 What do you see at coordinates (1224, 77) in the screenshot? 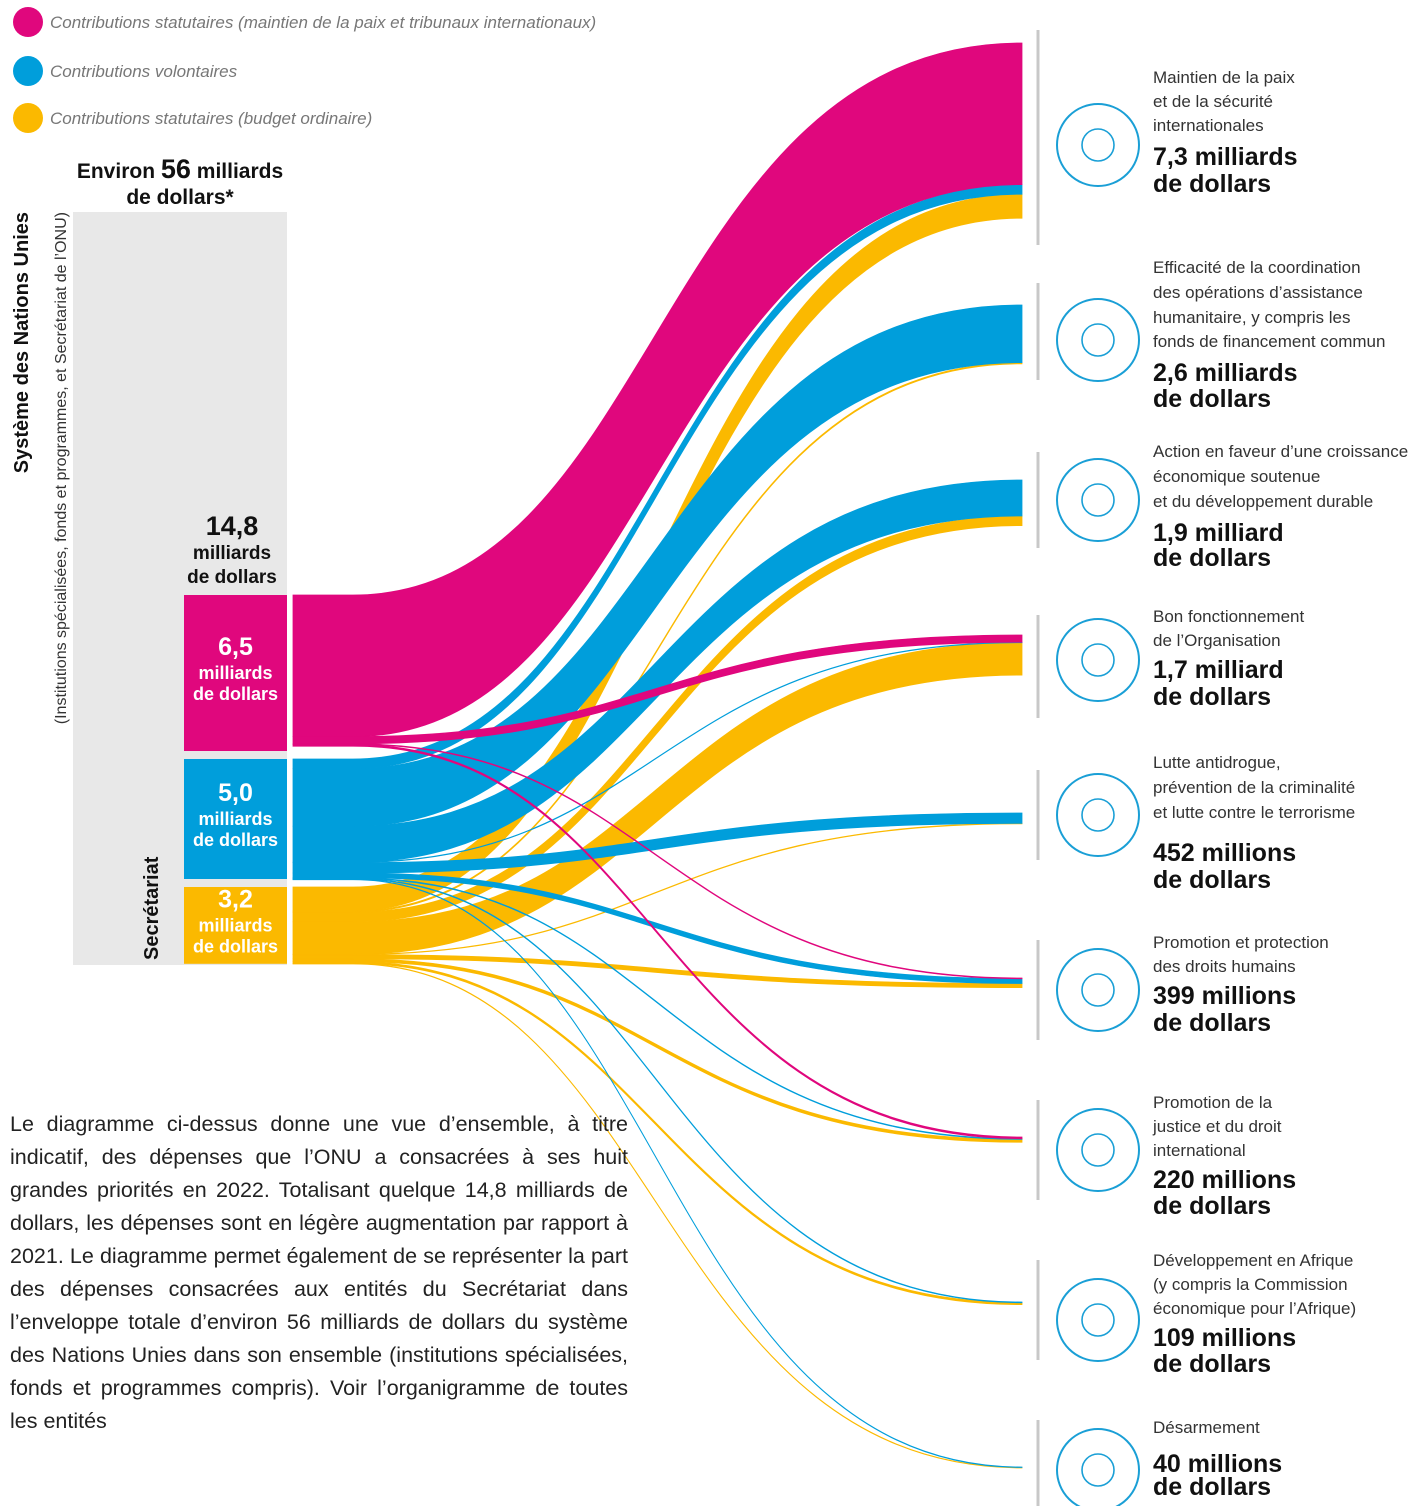
I see `target-label: Maintien de la paix` at bounding box center [1224, 77].